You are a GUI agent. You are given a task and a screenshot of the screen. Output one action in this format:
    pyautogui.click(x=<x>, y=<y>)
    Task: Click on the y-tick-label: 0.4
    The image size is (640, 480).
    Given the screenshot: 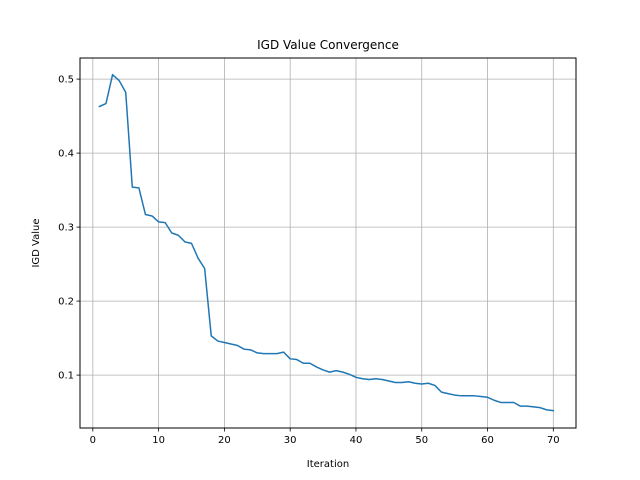 What is the action you would take?
    pyautogui.click(x=66, y=154)
    